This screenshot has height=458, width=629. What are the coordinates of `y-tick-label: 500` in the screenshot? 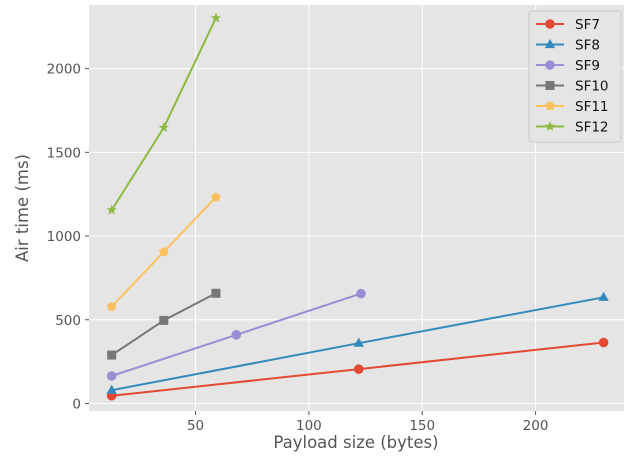 It's located at (68, 321).